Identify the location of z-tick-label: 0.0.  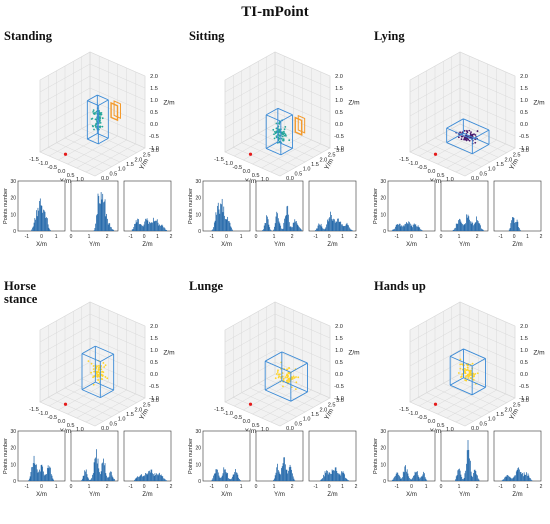
(524, 375).